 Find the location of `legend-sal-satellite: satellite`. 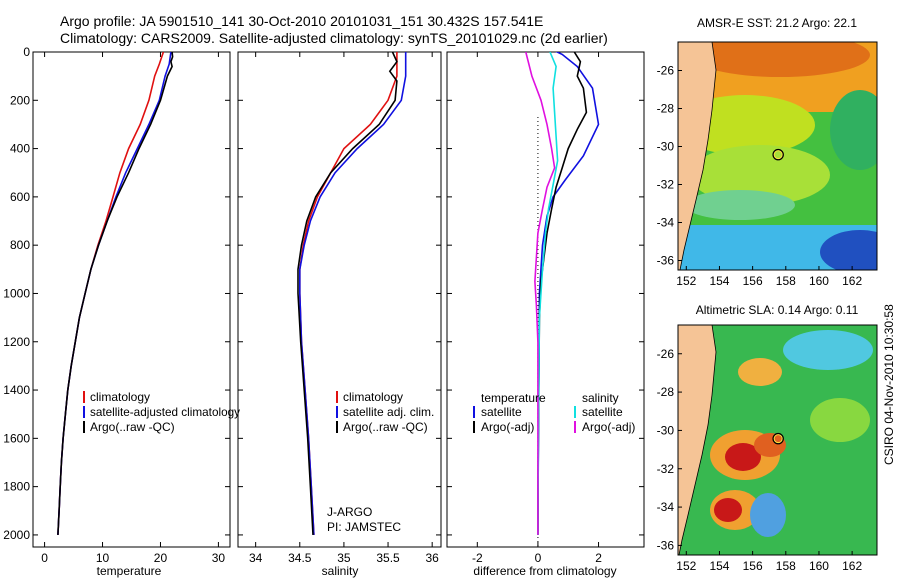

legend-sal-satellite: satellite is located at coordinates (602, 412).